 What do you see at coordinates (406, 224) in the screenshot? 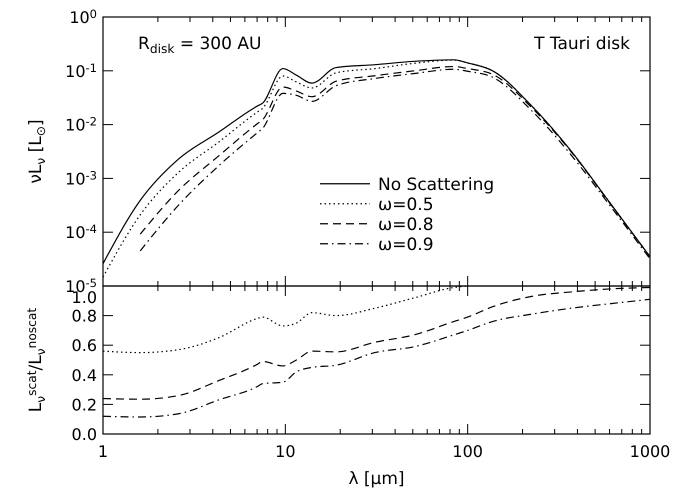
I see `legend-label: ω=0.8` at bounding box center [406, 224].